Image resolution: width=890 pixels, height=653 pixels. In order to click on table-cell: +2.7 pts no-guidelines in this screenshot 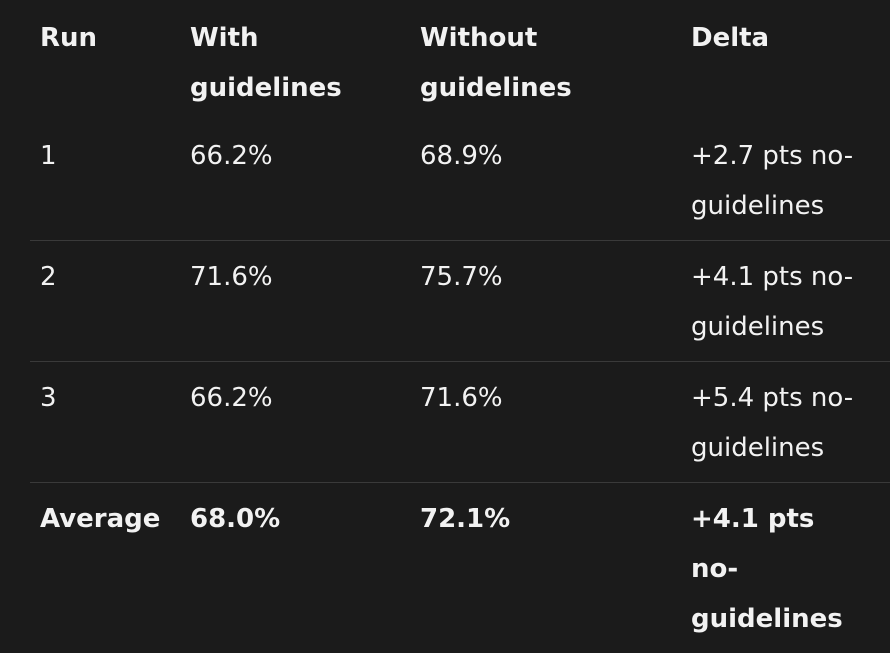, I will do `click(785, 180)`.